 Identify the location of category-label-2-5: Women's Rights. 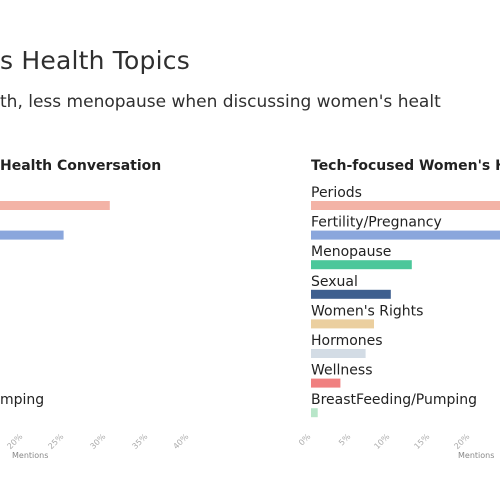
(367, 311).